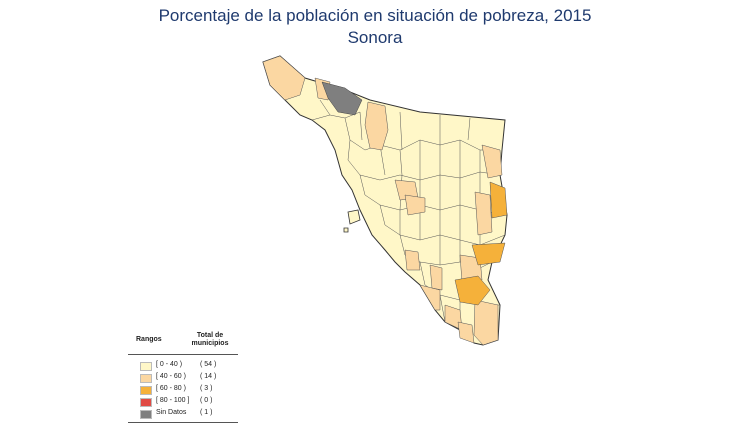 The width and height of the screenshot is (750, 423). What do you see at coordinates (171, 412) in the screenshot?
I see `legend-range: Sin Datos` at bounding box center [171, 412].